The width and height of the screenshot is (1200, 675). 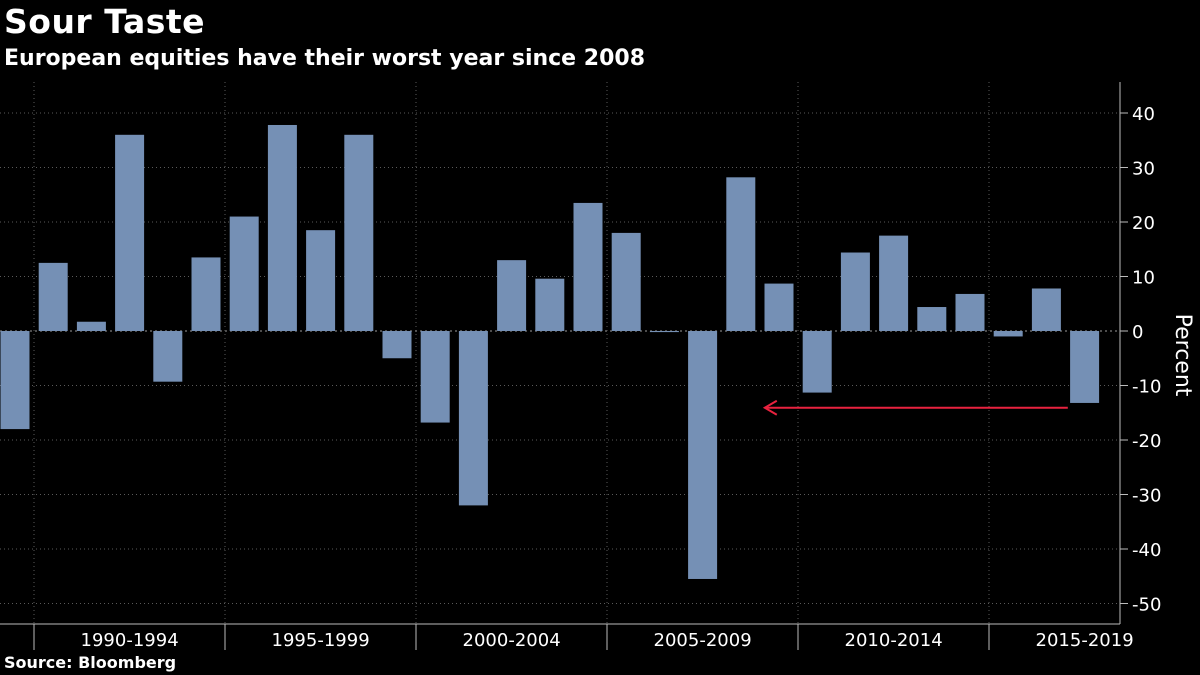 What do you see at coordinates (321, 280) in the screenshot?
I see `bar-1997` at bounding box center [321, 280].